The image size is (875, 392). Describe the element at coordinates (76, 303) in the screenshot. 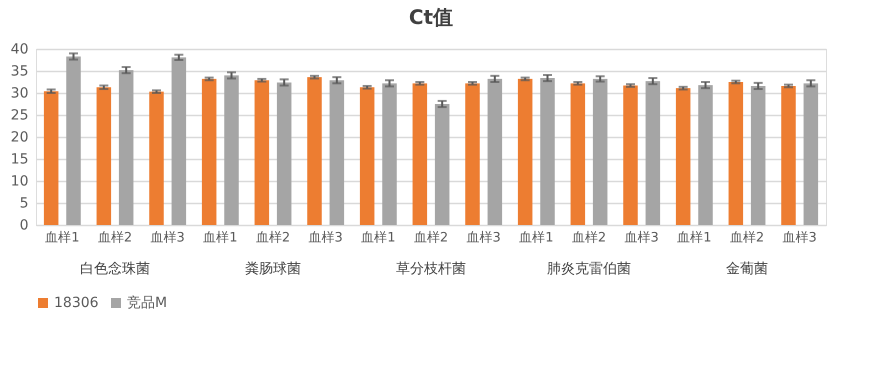

I see `legend-label: 18306` at that location.